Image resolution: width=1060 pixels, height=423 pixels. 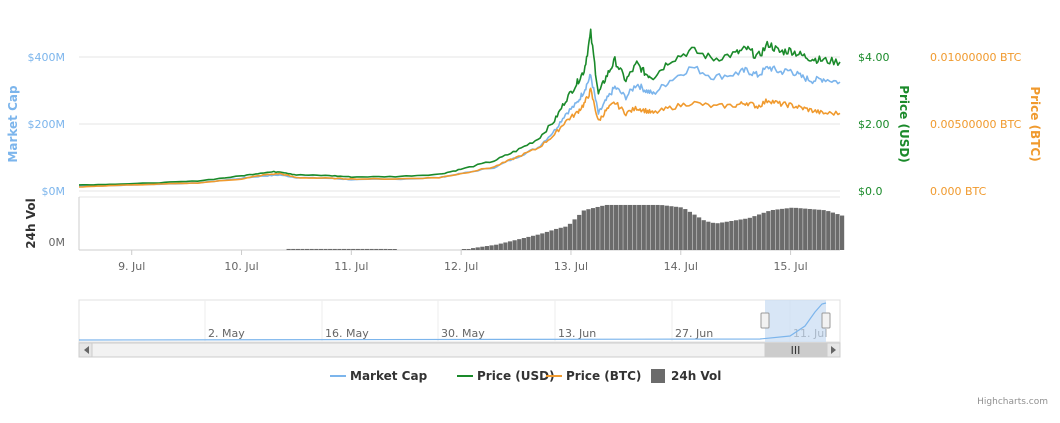 I want to click on x-tick-label: 9. Jul, so click(x=131, y=266).